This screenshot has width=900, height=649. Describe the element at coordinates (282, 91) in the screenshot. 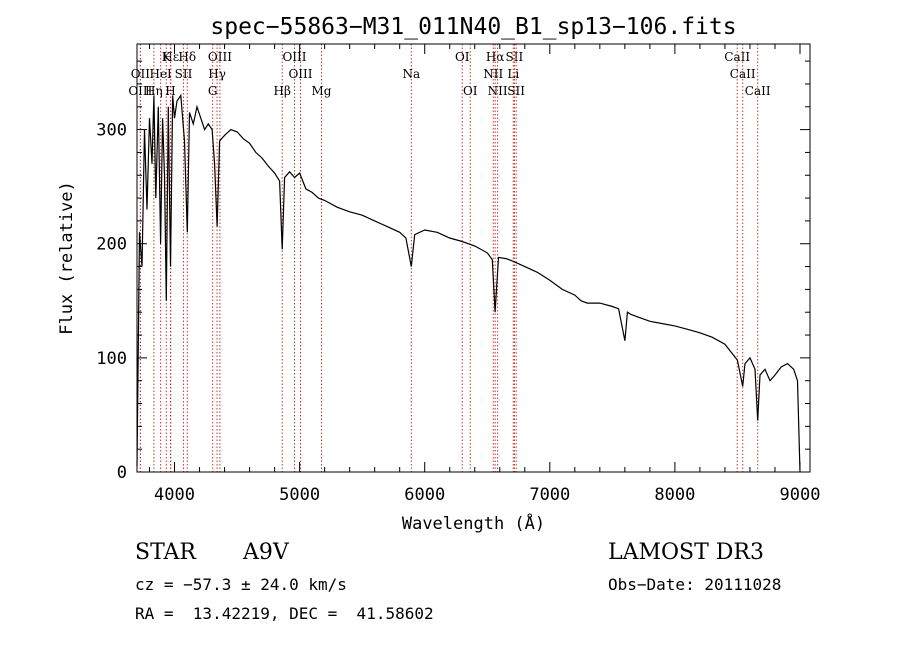

I see `spectral-line-label: Hβ` at that location.